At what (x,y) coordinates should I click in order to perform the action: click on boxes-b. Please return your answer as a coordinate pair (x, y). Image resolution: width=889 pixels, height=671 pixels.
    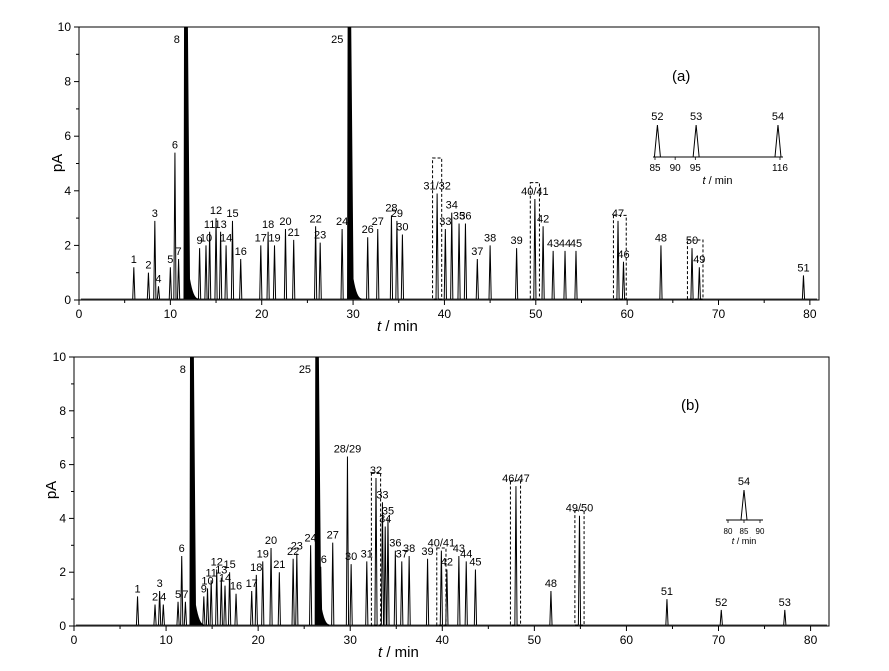
    Looking at the image, I should click on (477, 549).